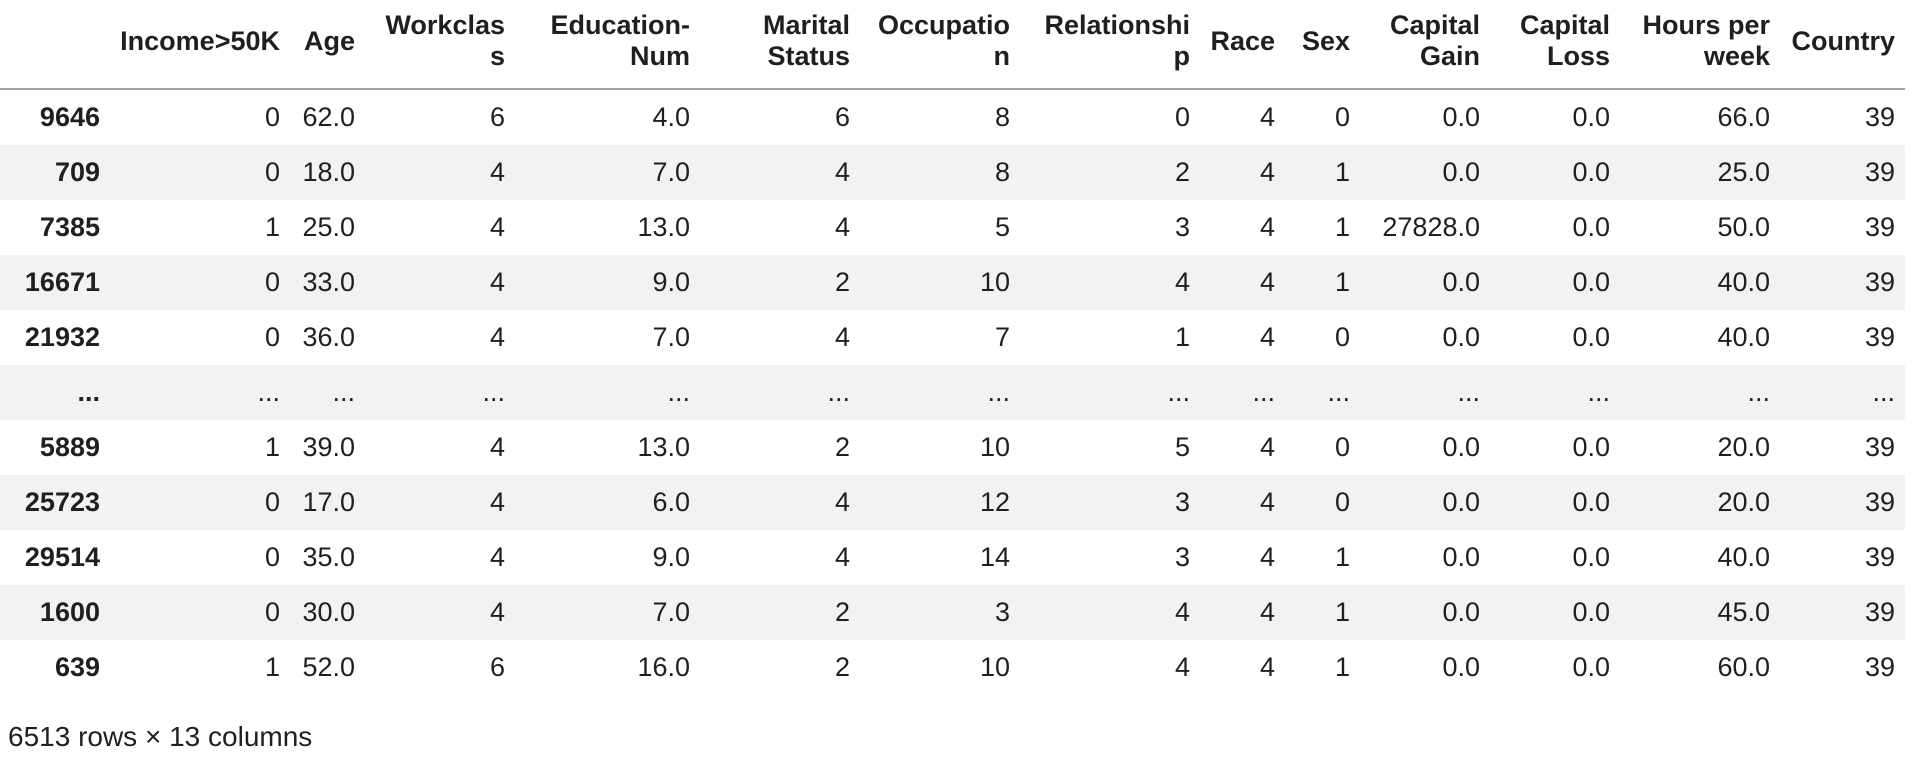 The image size is (1928, 760). Describe the element at coordinates (1002, 227) in the screenshot. I see `data-cell: 5` at that location.